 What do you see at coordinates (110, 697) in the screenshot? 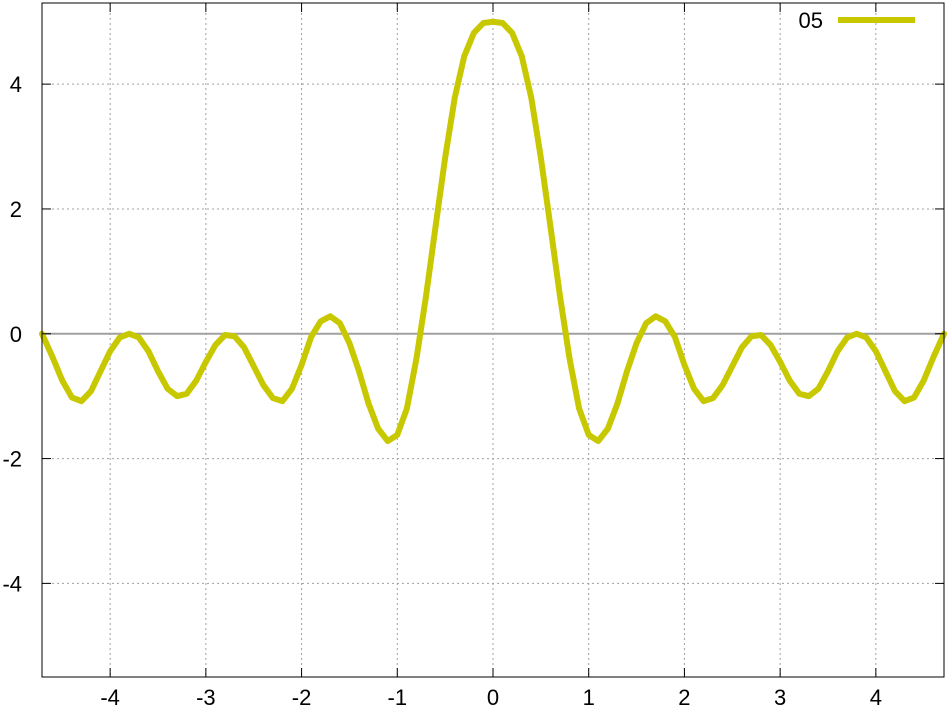
I see `x-tick-label: -4` at bounding box center [110, 697].